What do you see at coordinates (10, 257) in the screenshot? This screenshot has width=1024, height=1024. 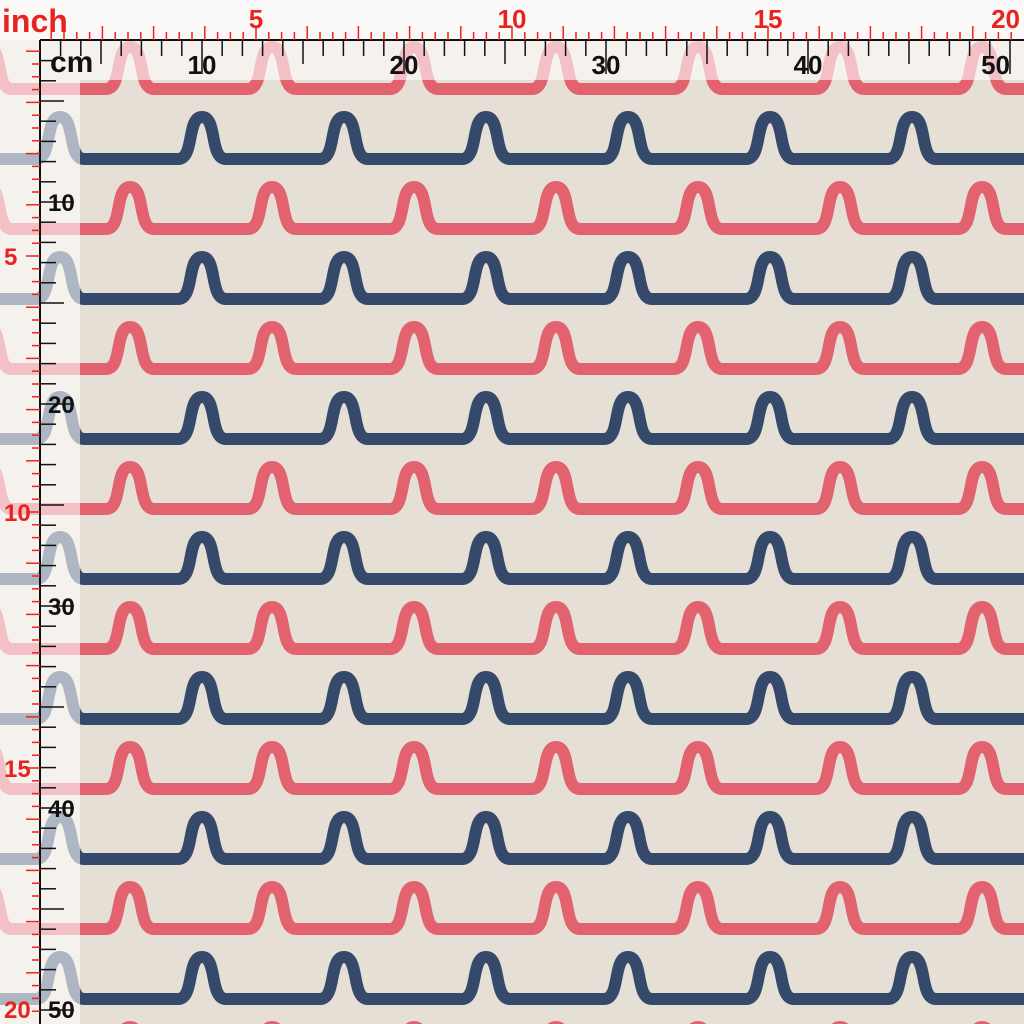 I see `left-inch-label: 5` at bounding box center [10, 257].